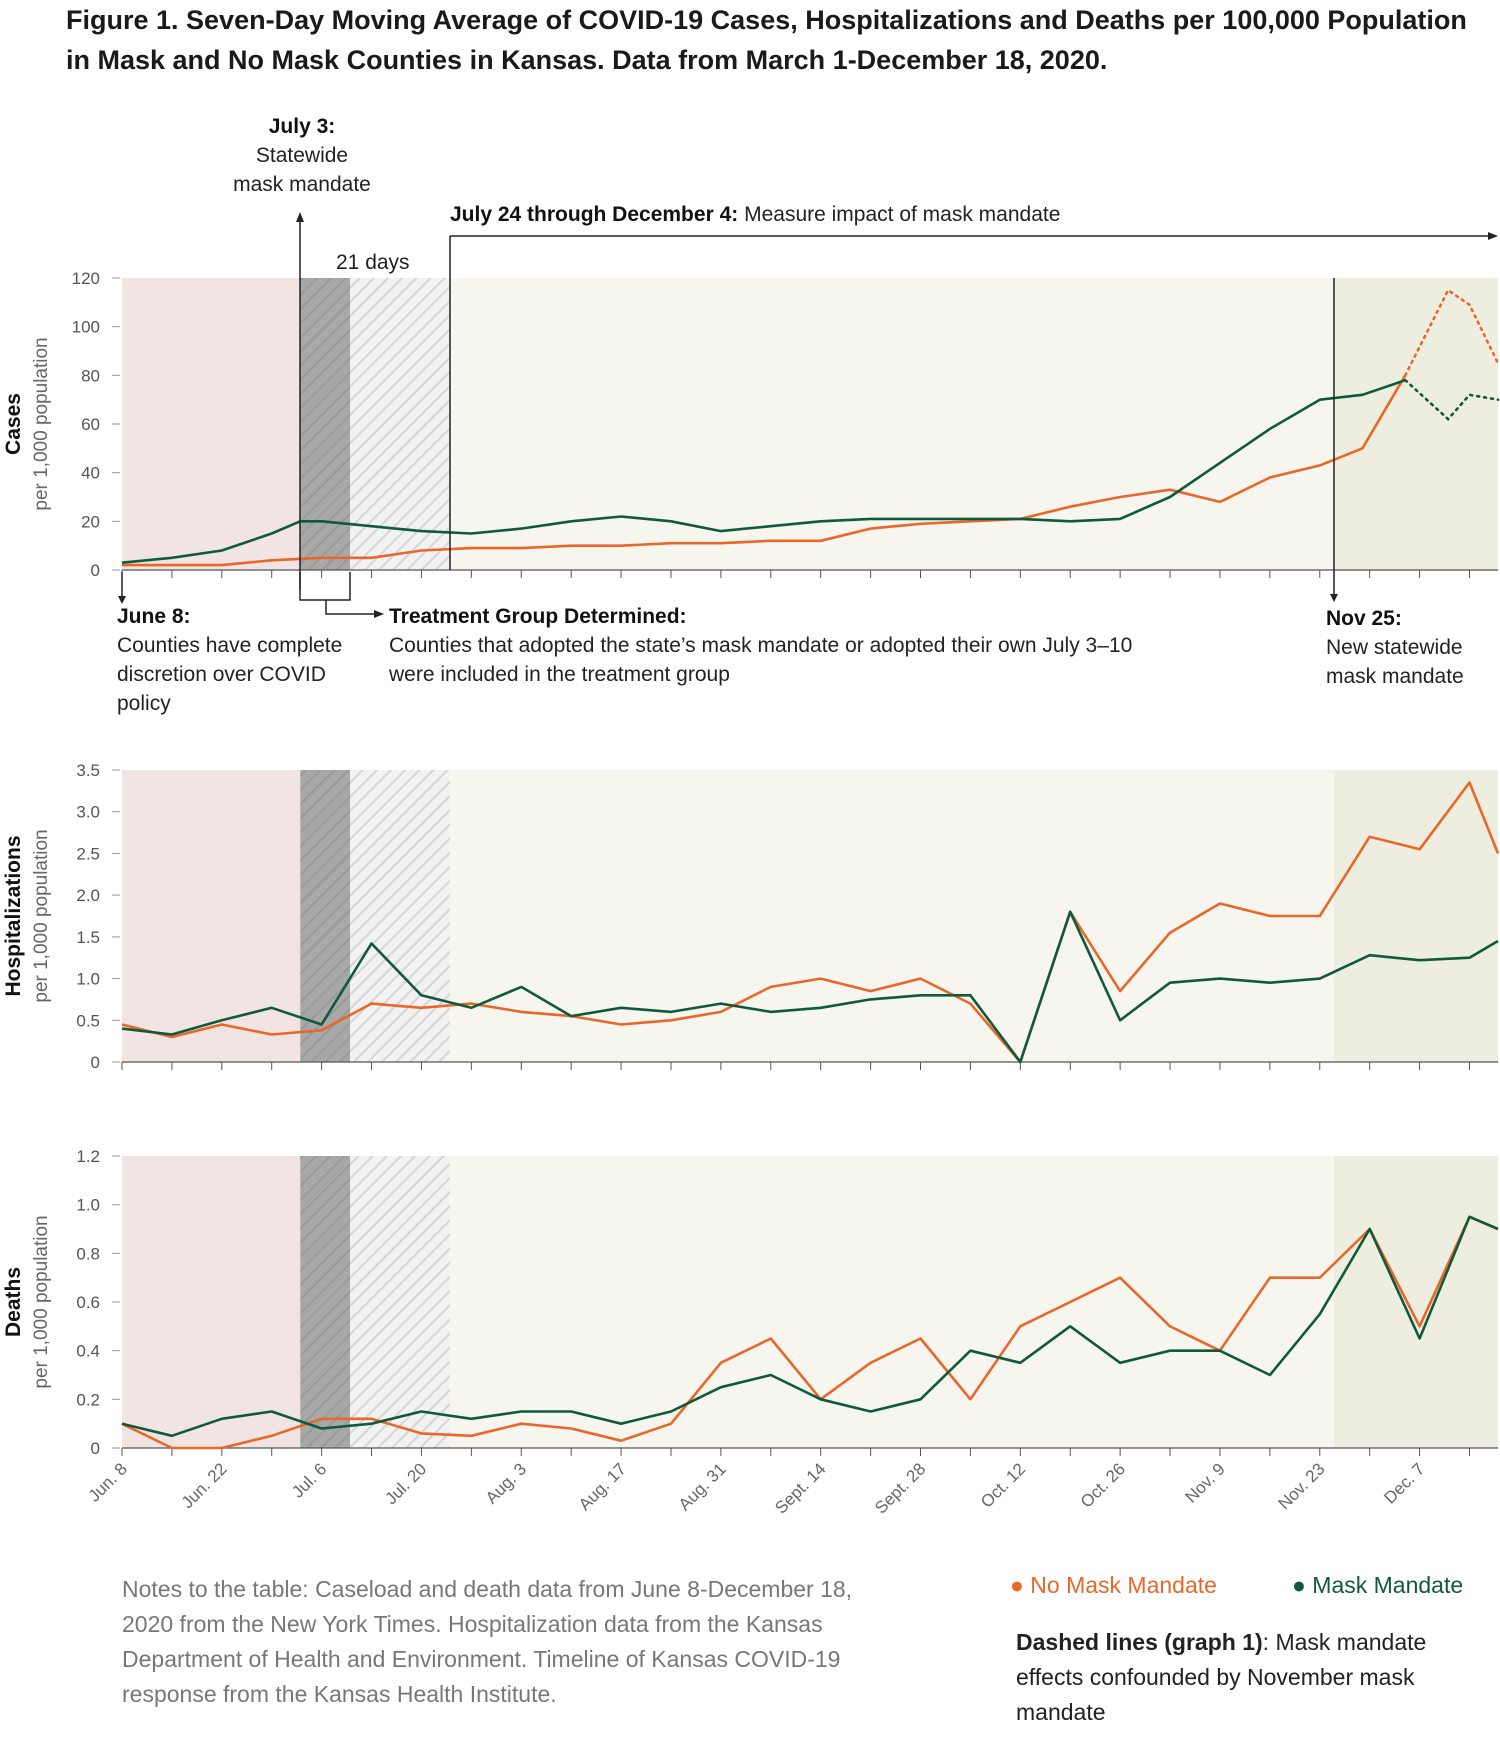 This screenshot has width=1500, height=1739. I want to click on y-tick-label: 40, so click(90, 473).